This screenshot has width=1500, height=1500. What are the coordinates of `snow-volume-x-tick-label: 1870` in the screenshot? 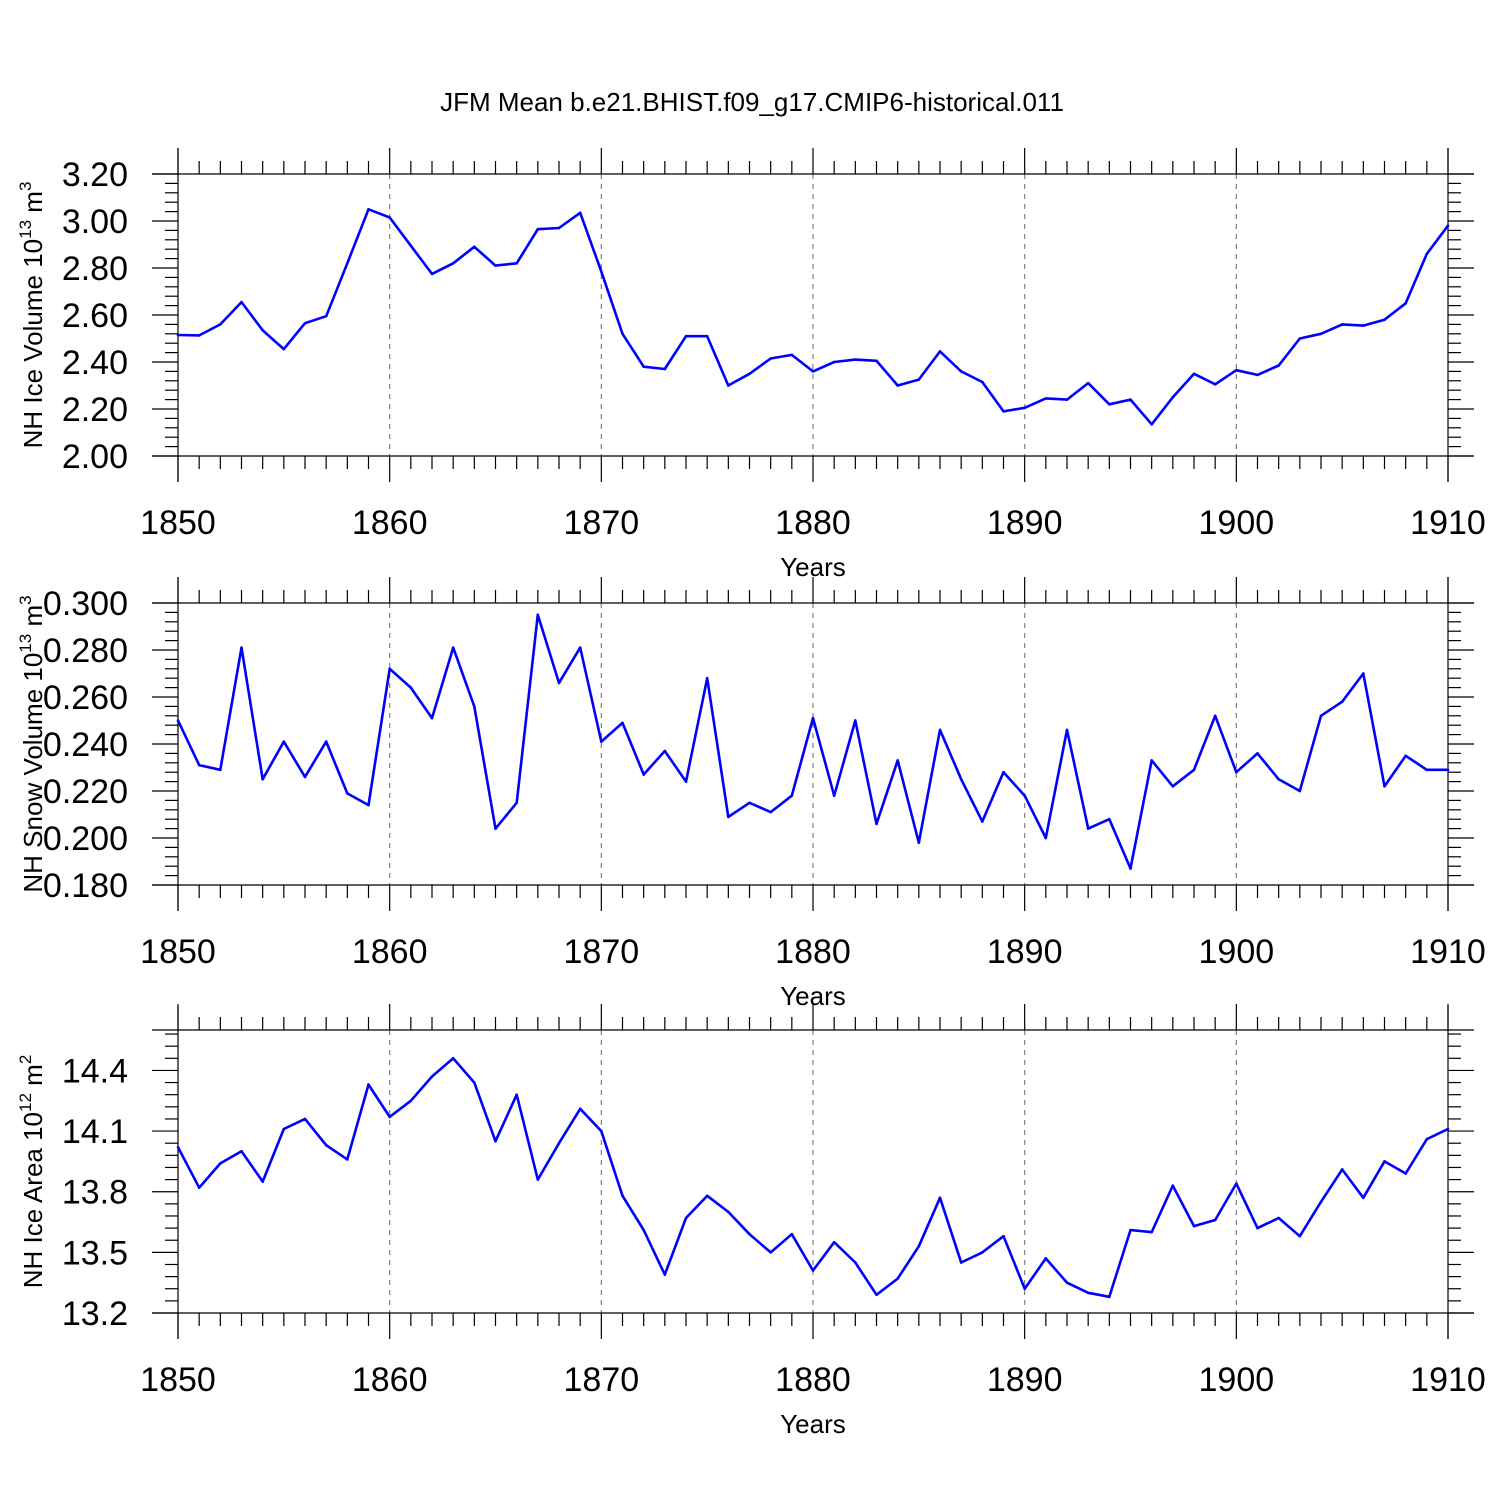 It's located at (602, 952).